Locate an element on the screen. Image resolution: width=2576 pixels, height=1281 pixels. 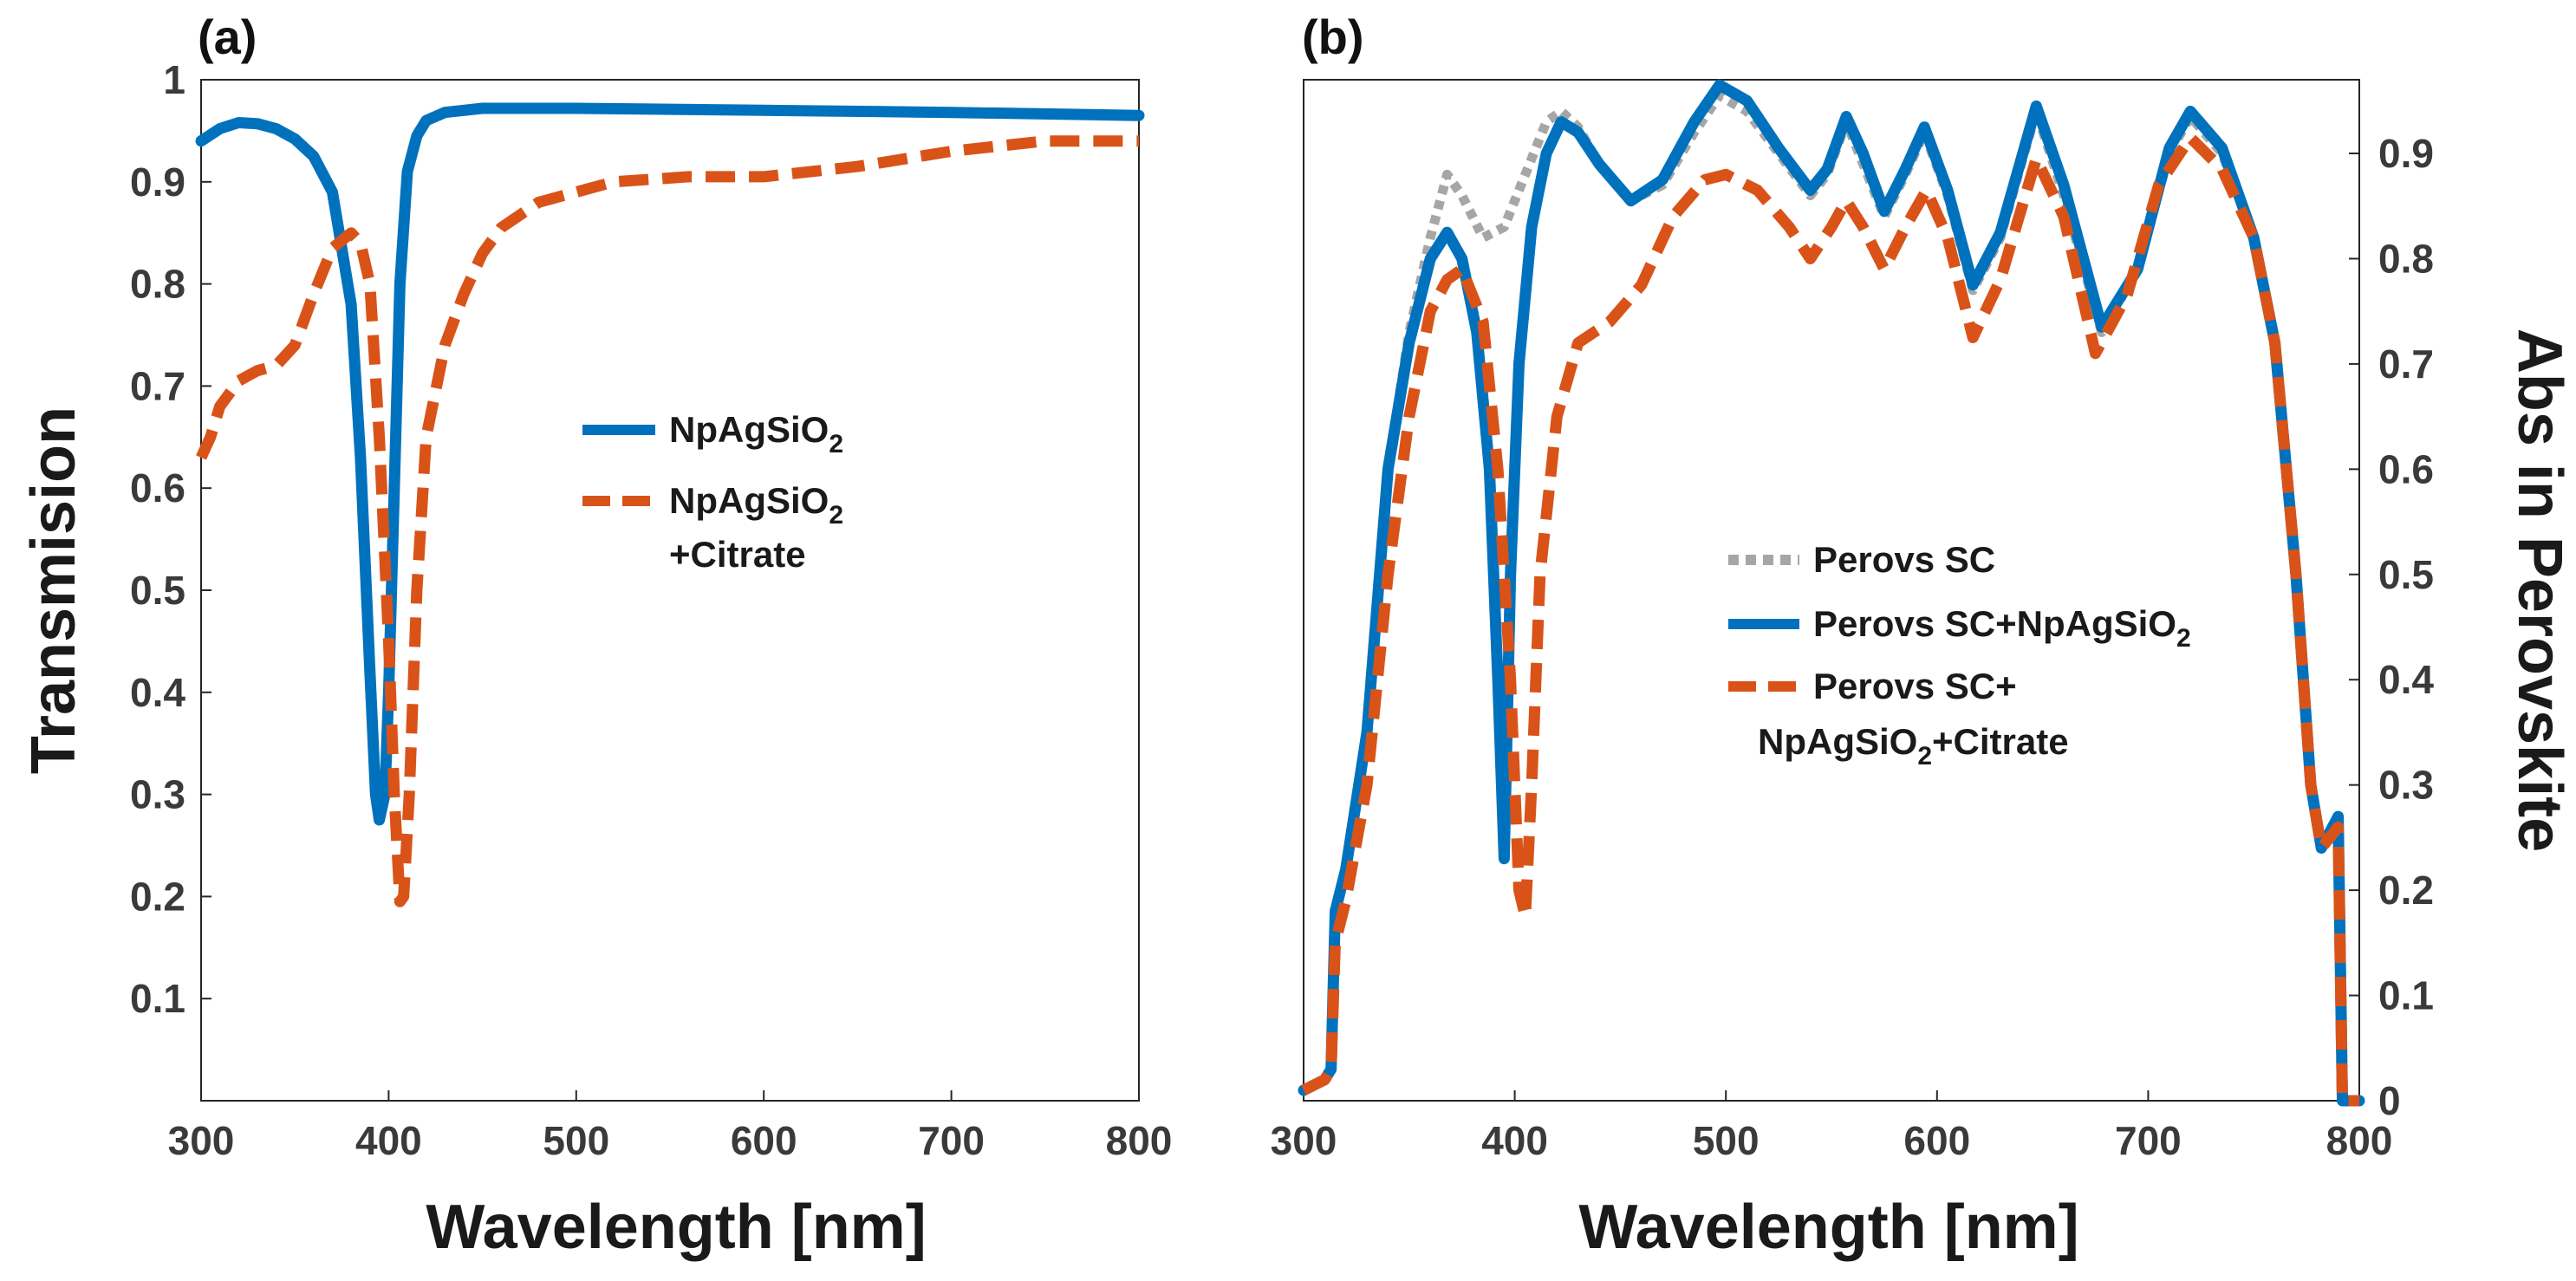
panel-b-legend-label-npagsio2: Perovs SC+NpAgSiO2 is located at coordinates (2002, 628).